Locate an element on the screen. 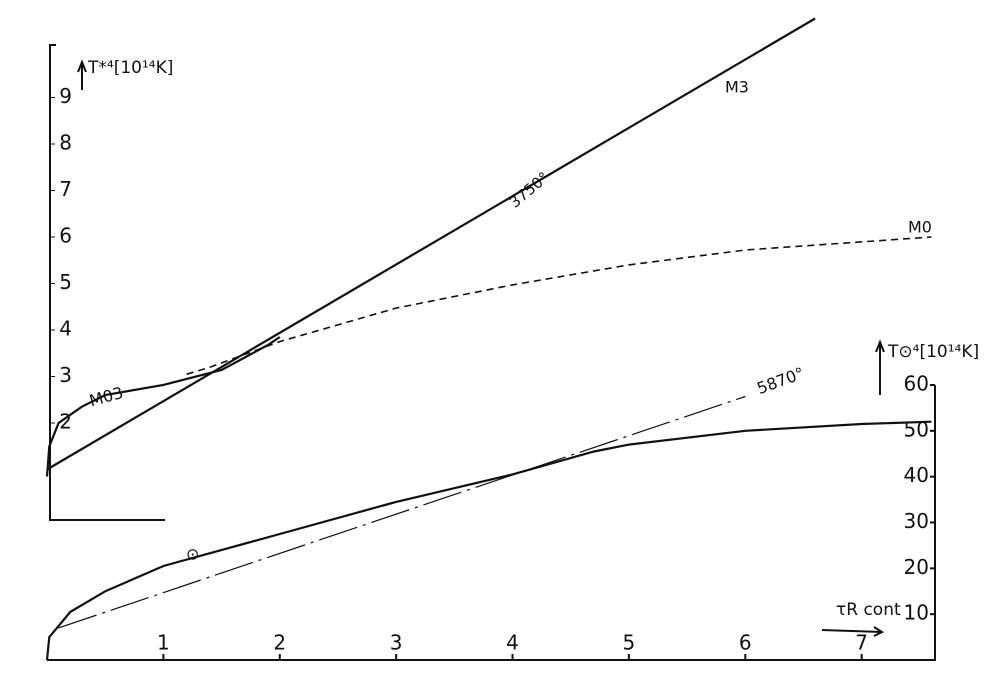 This screenshot has height=682, width=988. y-tick-label: 6 is located at coordinates (65, 236).